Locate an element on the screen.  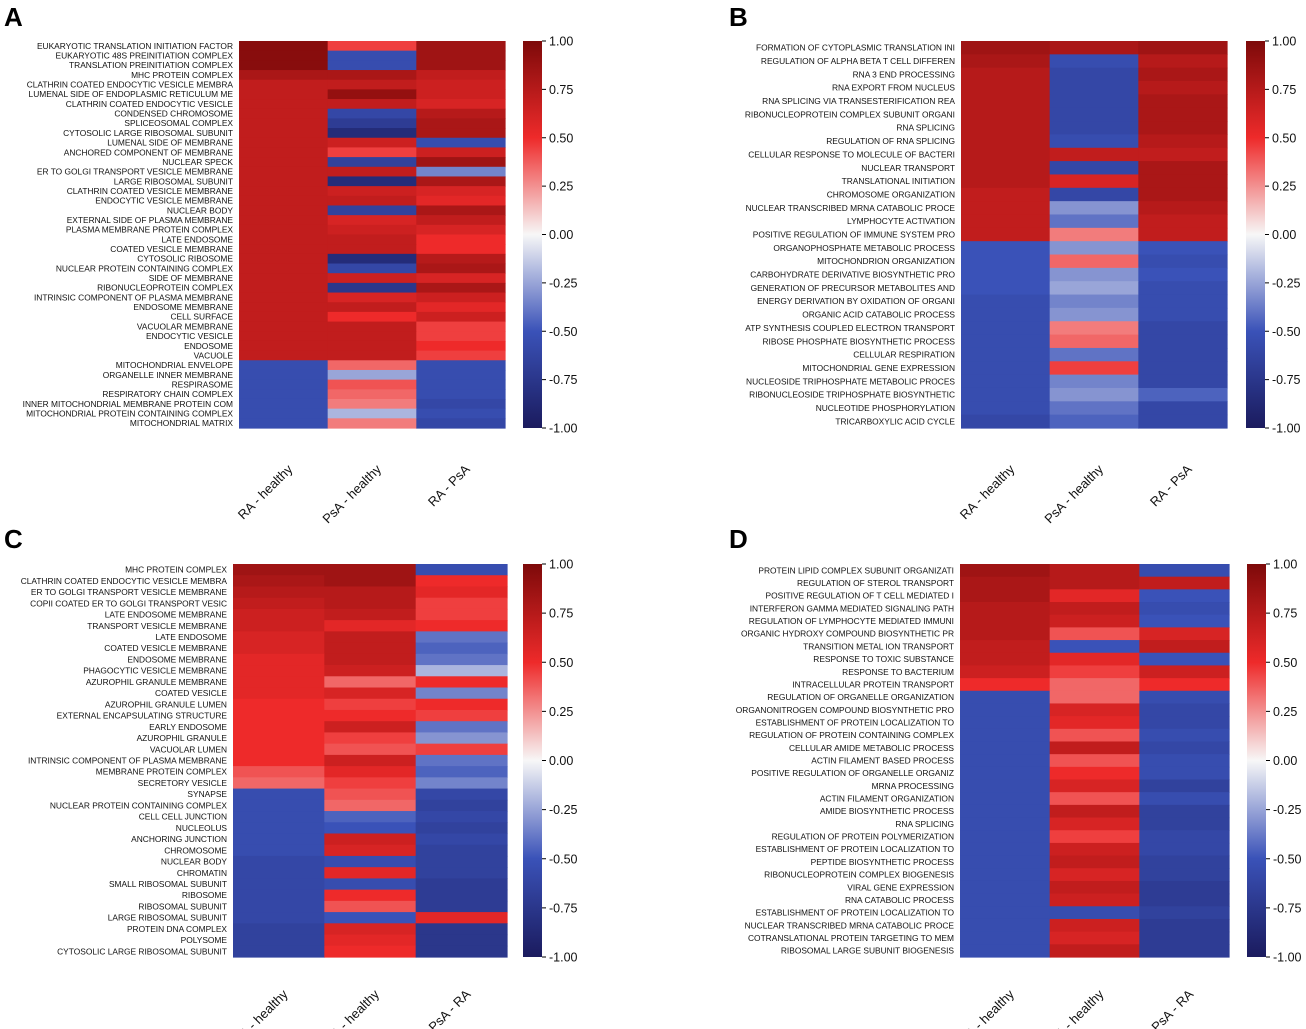
row-label: ORGANONITROGEN COMPOUND BIOSYNTHETIC PRO is located at coordinates (845, 710).